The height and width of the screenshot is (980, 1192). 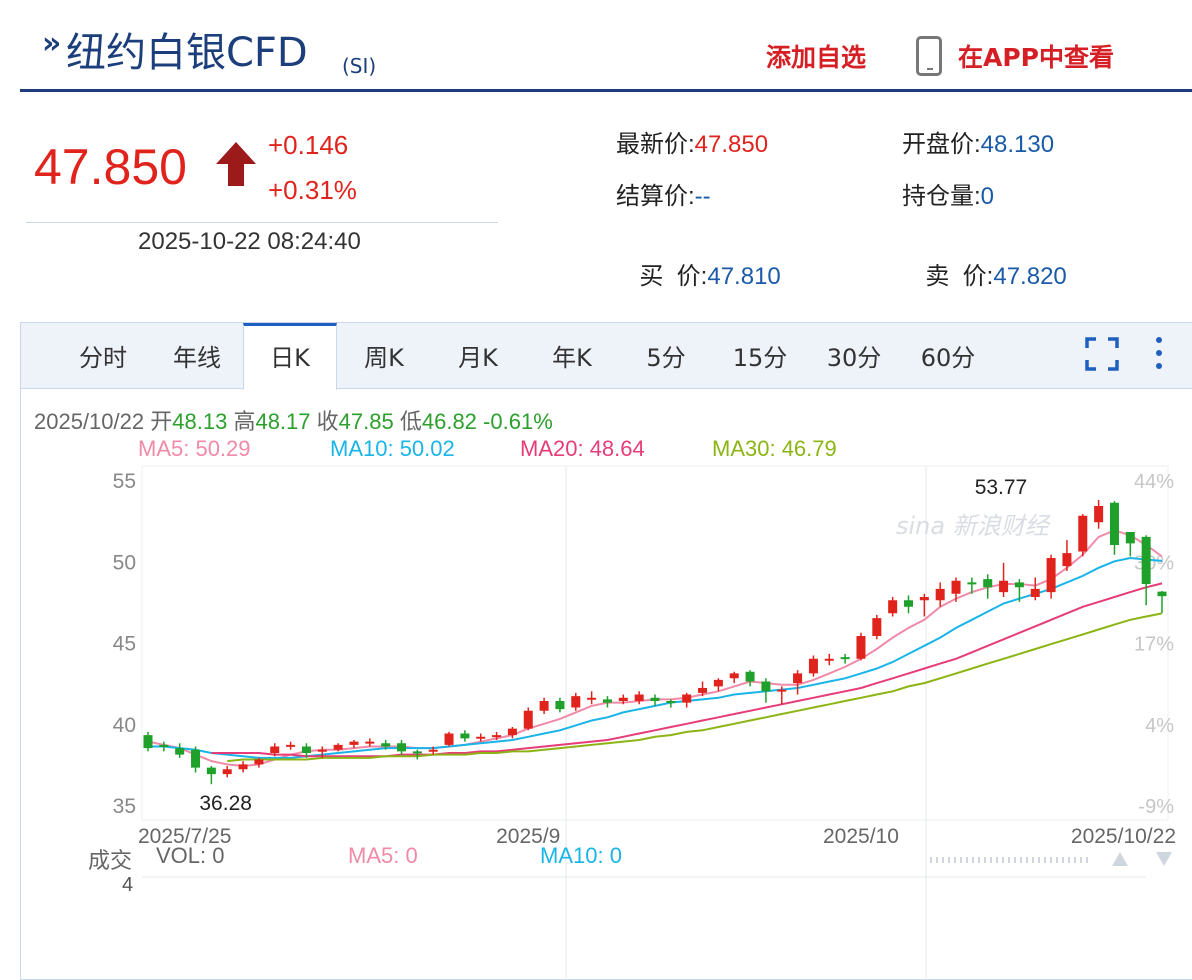 I want to click on quote-open-label: 开盘价:, so click(x=941, y=144).